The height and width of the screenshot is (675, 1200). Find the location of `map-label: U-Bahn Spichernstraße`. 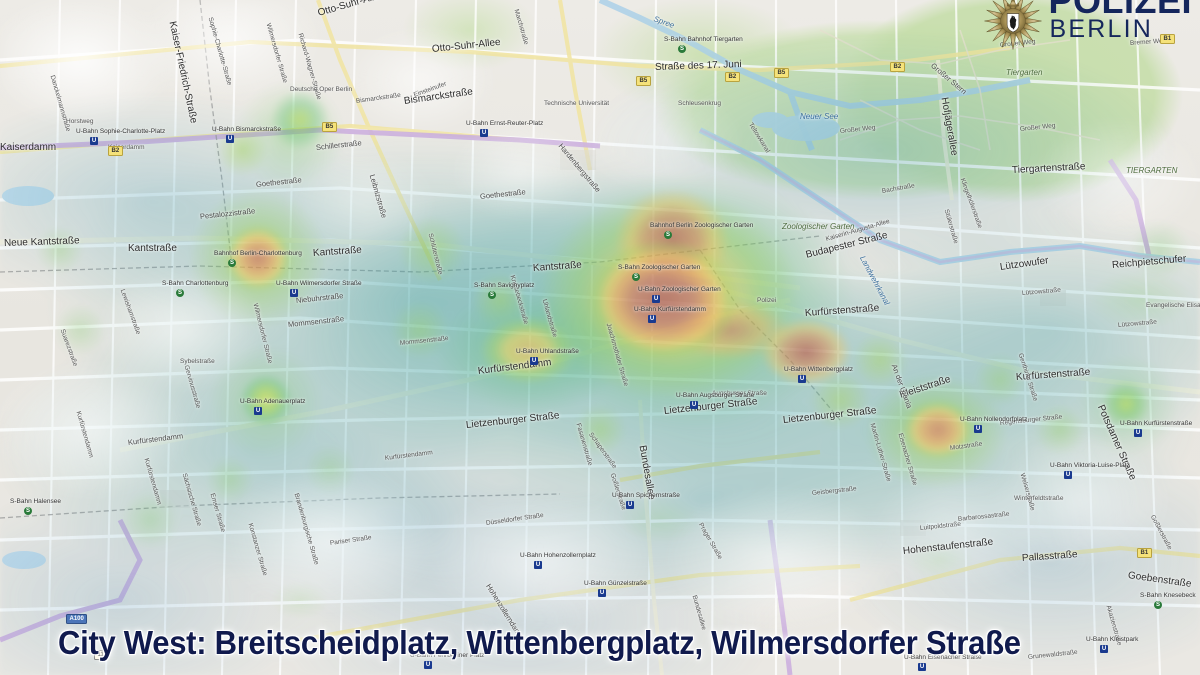

map-label: U-Bahn Spichernstraße is located at coordinates (646, 495).